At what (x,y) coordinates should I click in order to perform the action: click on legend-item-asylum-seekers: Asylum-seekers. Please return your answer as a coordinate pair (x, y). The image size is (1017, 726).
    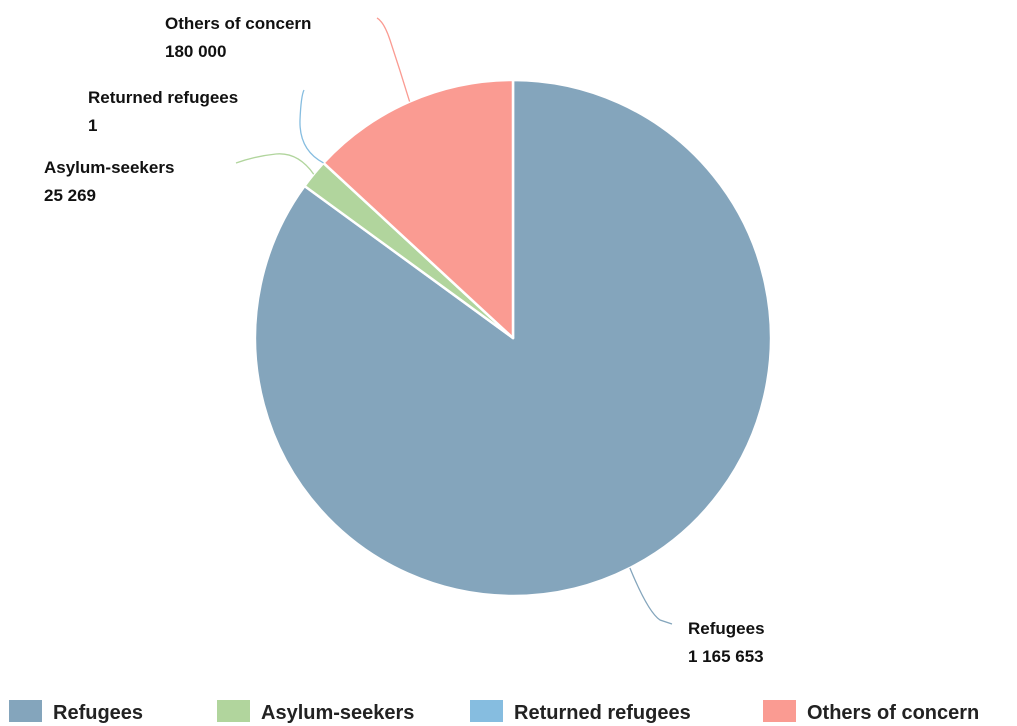
    Looking at the image, I should click on (315, 712).